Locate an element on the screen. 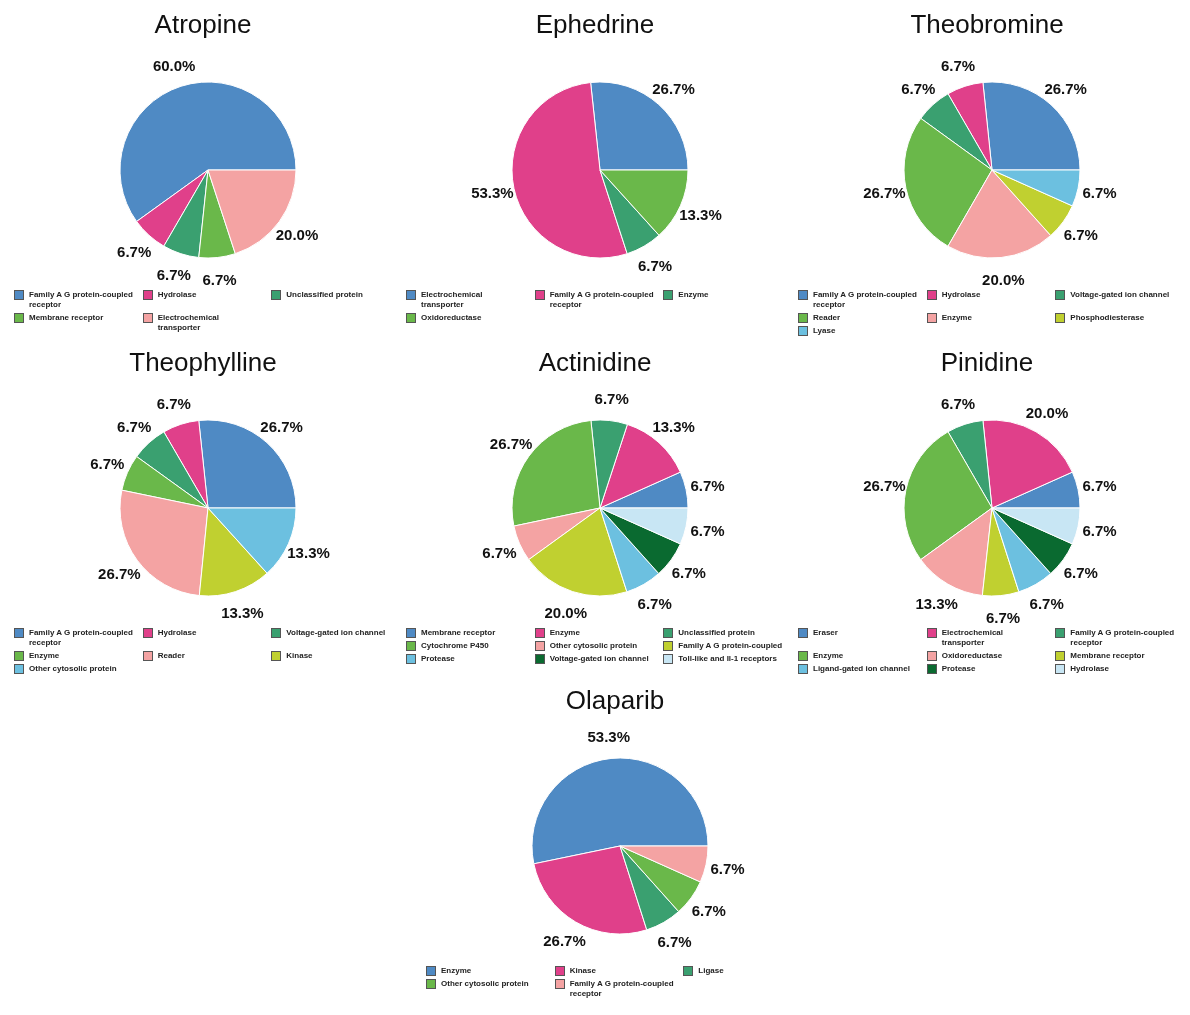 This screenshot has width=1190, height=1015. chart-title: Ephedrine is located at coordinates (595, 24).